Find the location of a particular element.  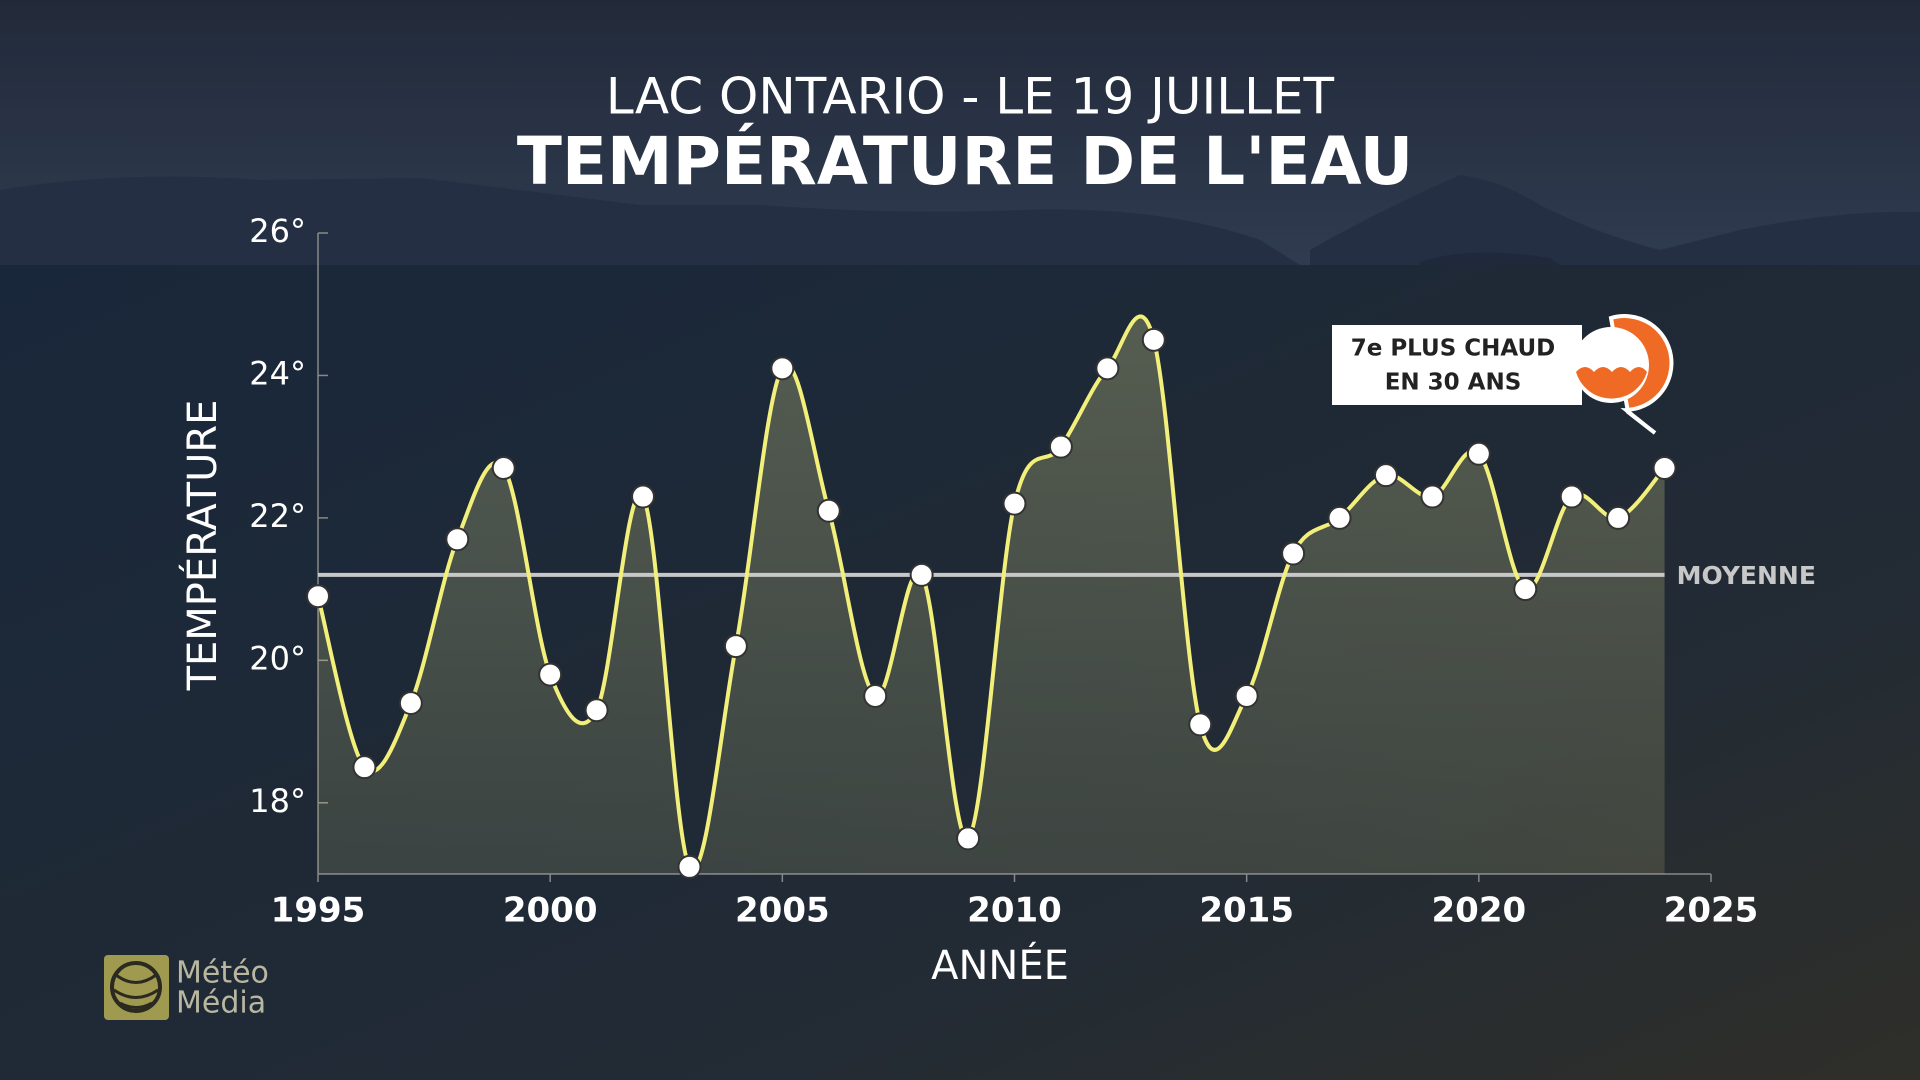

callout-text: 7e PLUS CHAUD is located at coordinates (1453, 349).